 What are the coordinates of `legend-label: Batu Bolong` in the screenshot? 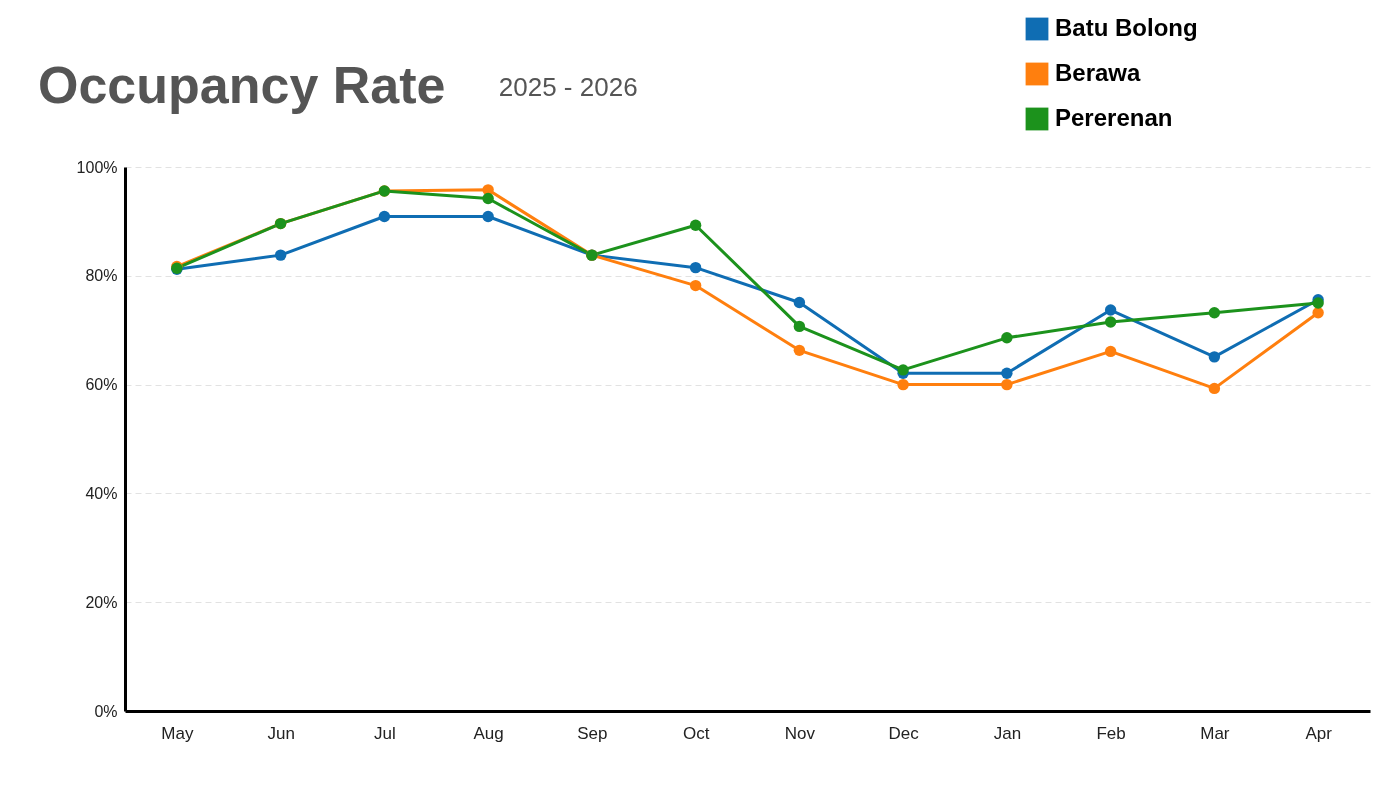 It's located at (1126, 27).